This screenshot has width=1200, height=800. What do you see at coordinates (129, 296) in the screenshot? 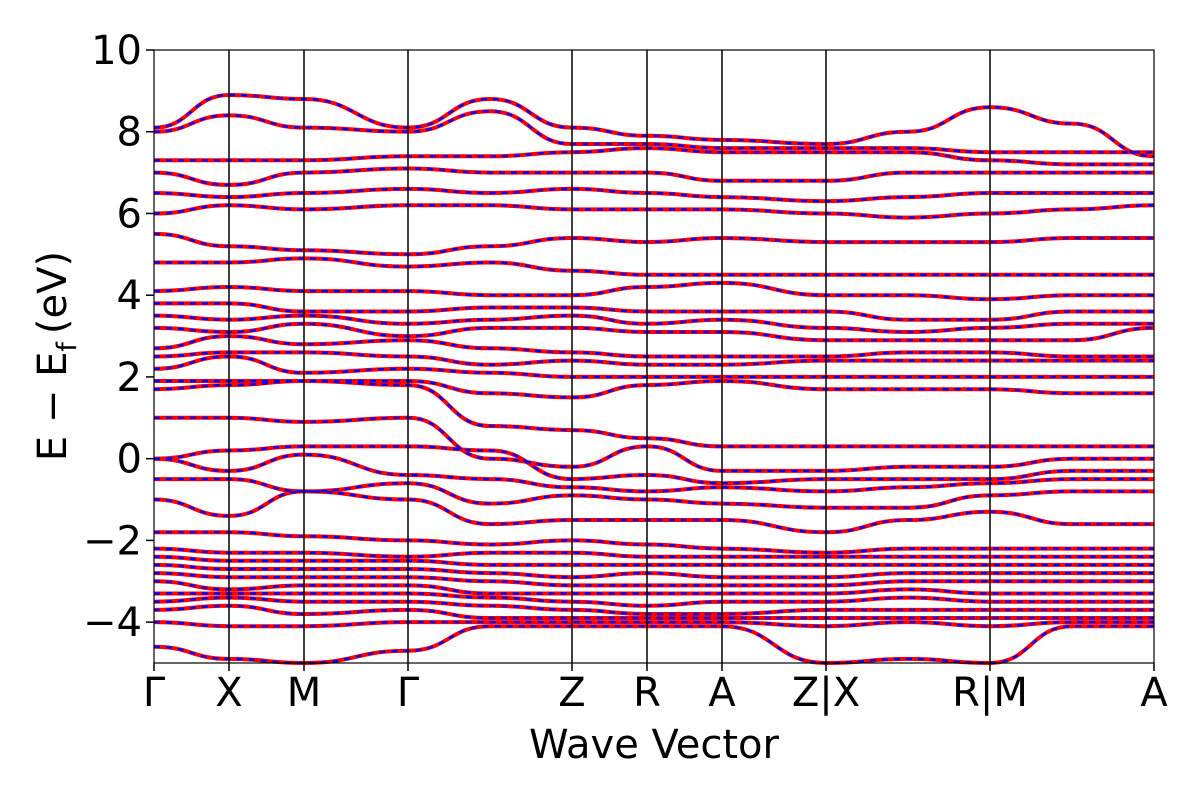
I see `y-tick-label-4: 4` at bounding box center [129, 296].